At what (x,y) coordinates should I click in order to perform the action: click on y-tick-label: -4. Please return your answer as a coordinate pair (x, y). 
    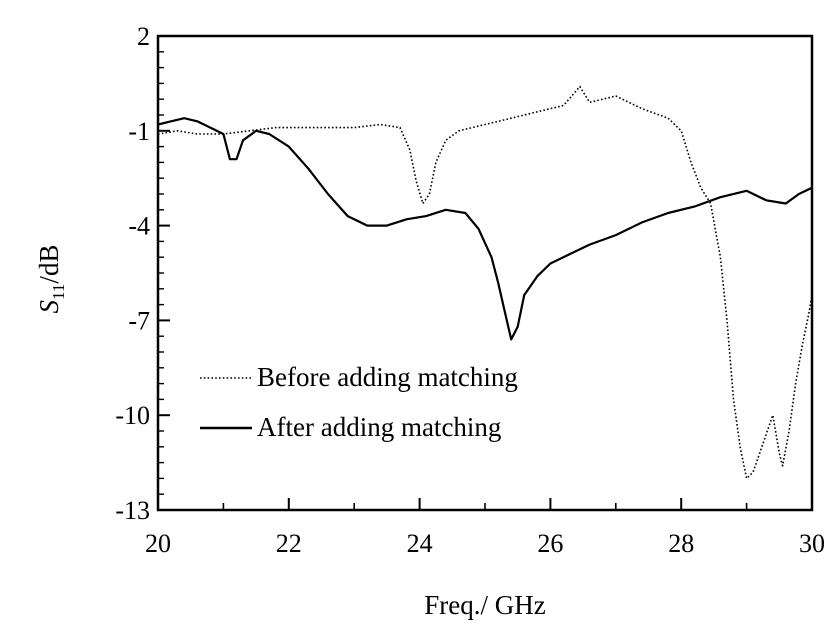
    Looking at the image, I should click on (139, 226).